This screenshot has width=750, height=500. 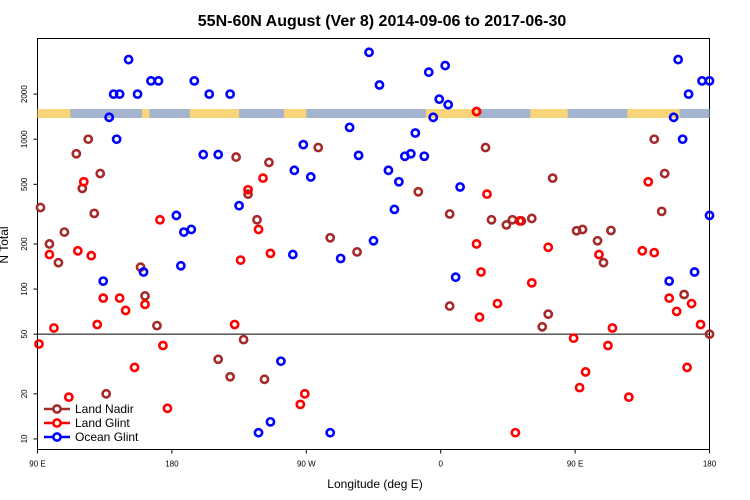 What do you see at coordinates (24, 393) in the screenshot?
I see `y-tick-label: 20` at bounding box center [24, 393].